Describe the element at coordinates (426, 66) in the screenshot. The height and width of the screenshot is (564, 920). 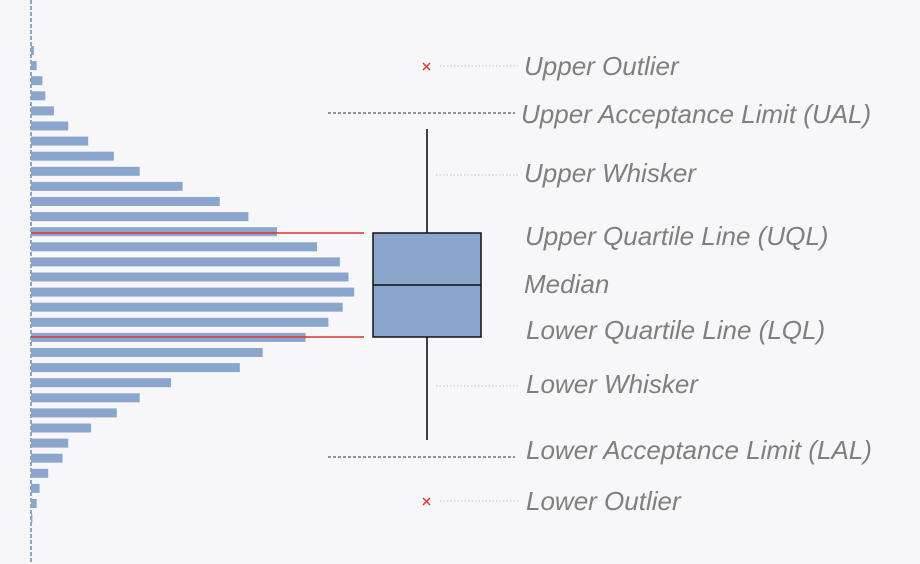
I see `upper-outlier-marker` at that location.